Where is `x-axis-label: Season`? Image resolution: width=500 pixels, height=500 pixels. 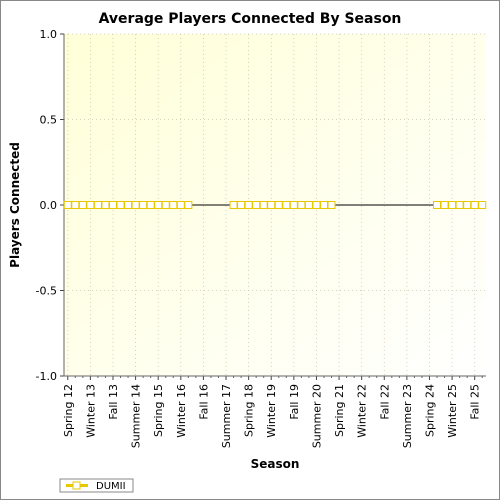 x-axis-label: Season is located at coordinates (275, 464).